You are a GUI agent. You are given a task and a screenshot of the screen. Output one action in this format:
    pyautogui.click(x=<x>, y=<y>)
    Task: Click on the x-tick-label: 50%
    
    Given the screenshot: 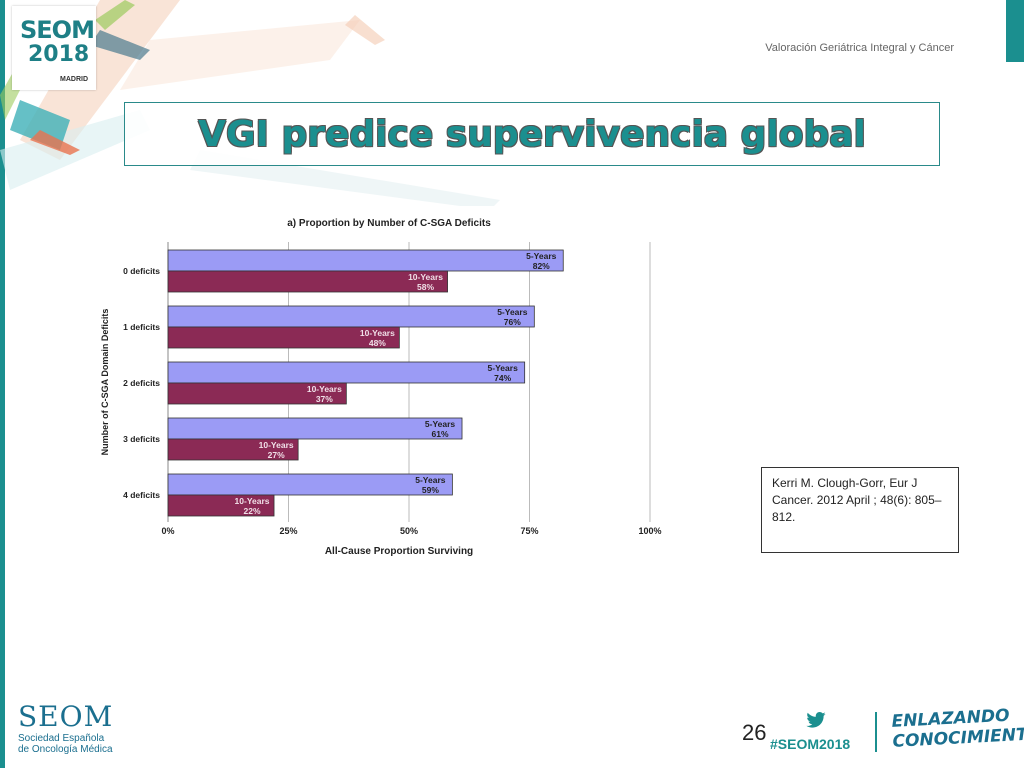 What is the action you would take?
    pyautogui.click(x=409, y=531)
    